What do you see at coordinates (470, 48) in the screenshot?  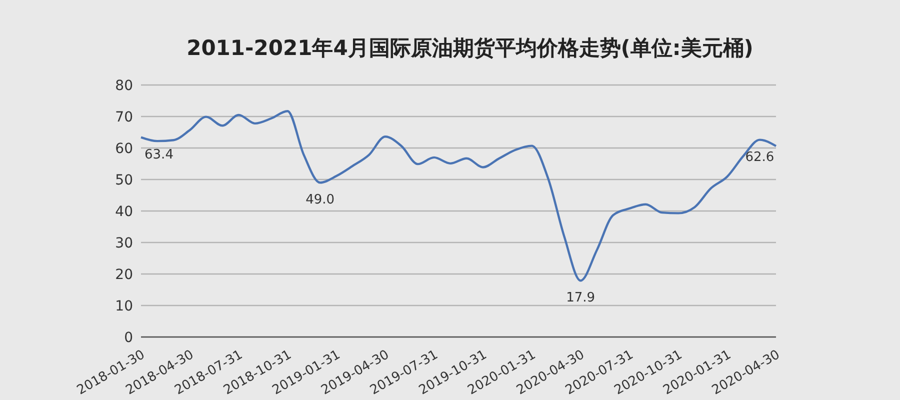 I see `chart-title: 2011-2021年4月国际原油期货平均价格走势(单位:美元桶)` at bounding box center [470, 48].